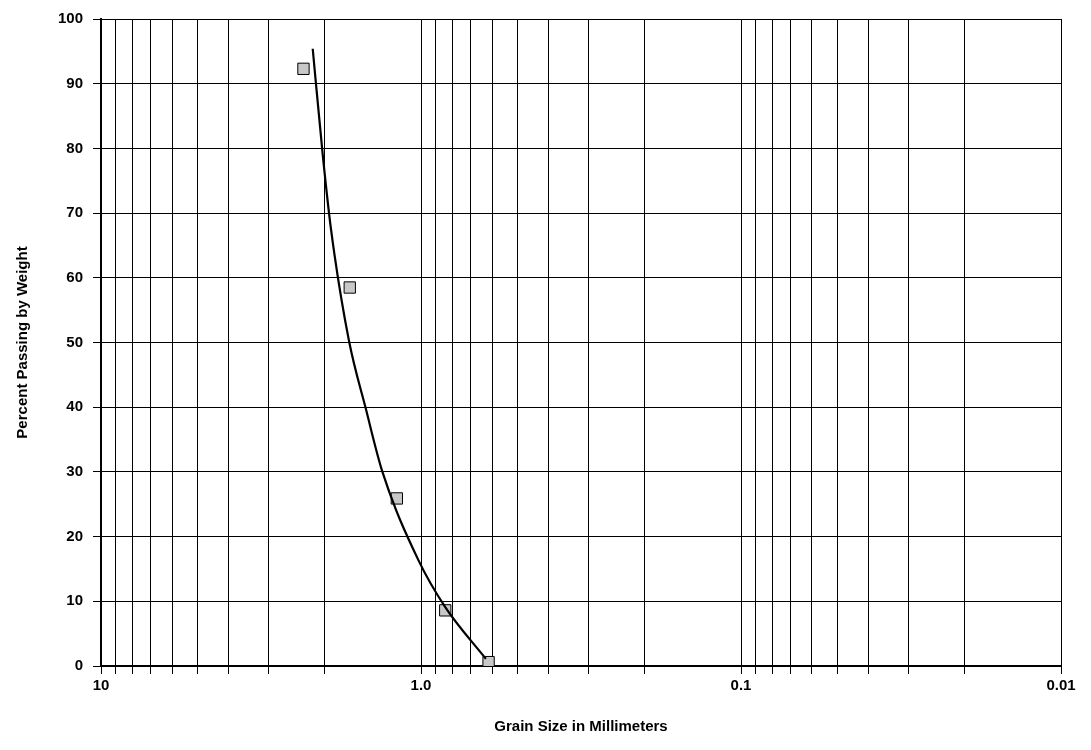 This screenshot has height=750, width=1091. Describe the element at coordinates (581, 726) in the screenshot. I see `x-axis-title: Grain Size in Millimeters` at that location.